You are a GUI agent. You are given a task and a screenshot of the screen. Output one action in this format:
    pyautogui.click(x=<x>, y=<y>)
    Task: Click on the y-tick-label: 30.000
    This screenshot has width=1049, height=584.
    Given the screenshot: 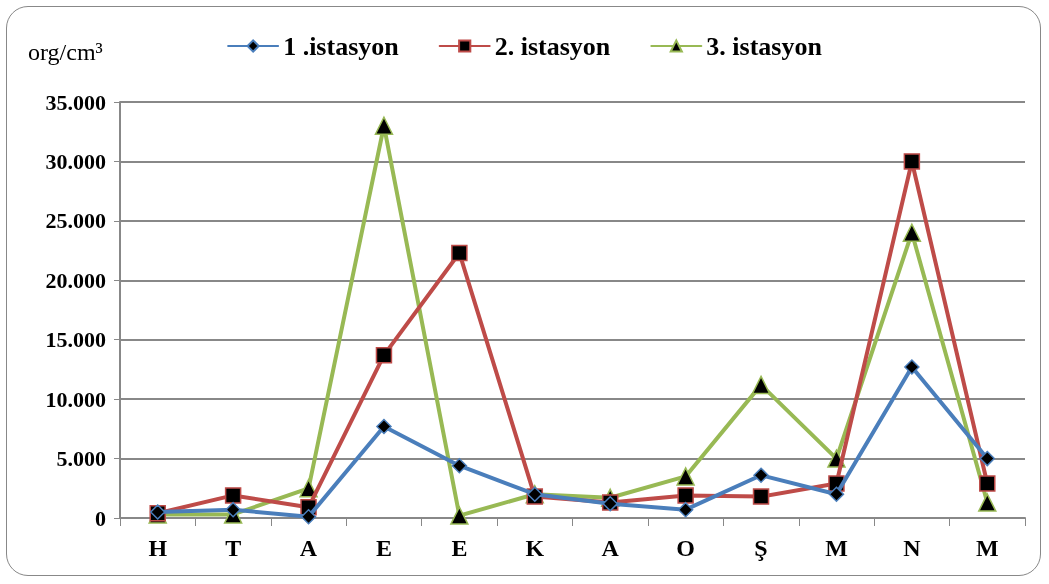 What is the action you would take?
    pyautogui.click(x=75, y=161)
    